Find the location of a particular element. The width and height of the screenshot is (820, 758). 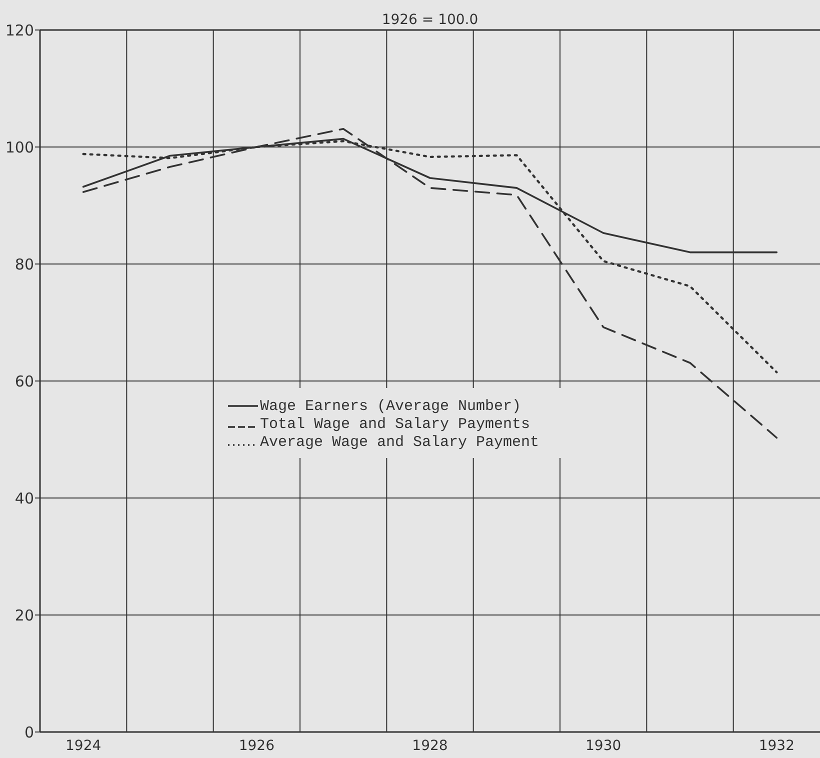

y-tick-label: 40 is located at coordinates (24, 498).